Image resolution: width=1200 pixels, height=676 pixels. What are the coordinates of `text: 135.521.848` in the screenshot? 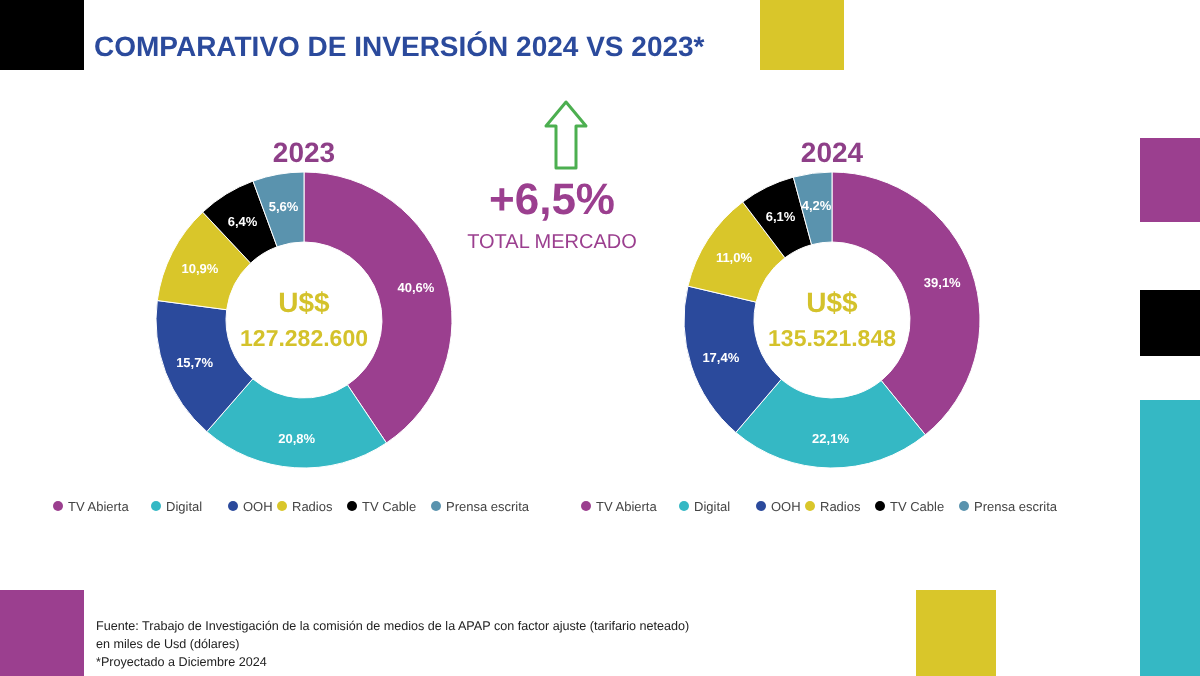 It's located at (833, 340).